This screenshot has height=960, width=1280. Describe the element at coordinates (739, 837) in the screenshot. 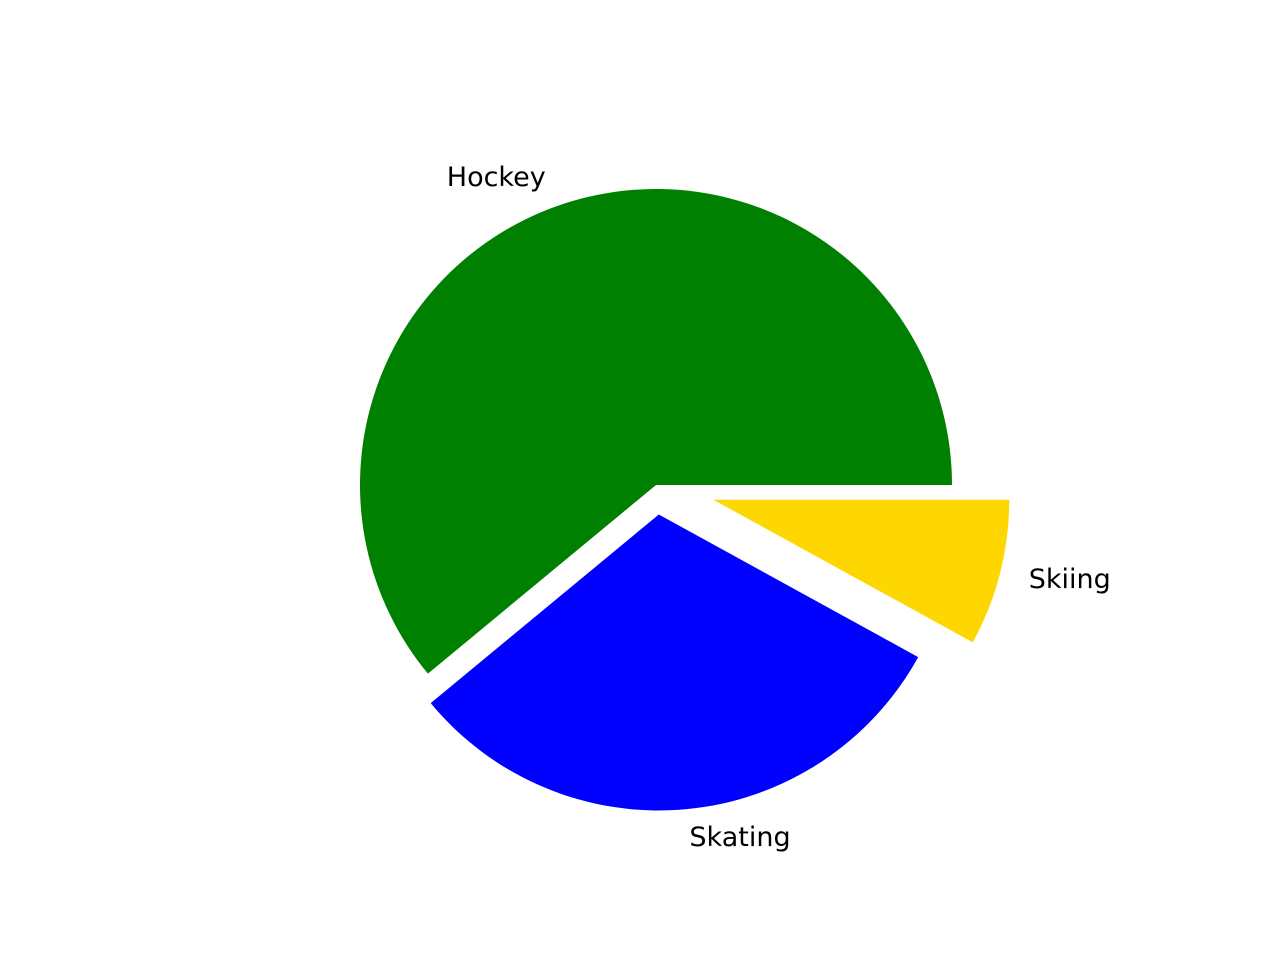

I see `pie-label-skating: Skating` at that location.